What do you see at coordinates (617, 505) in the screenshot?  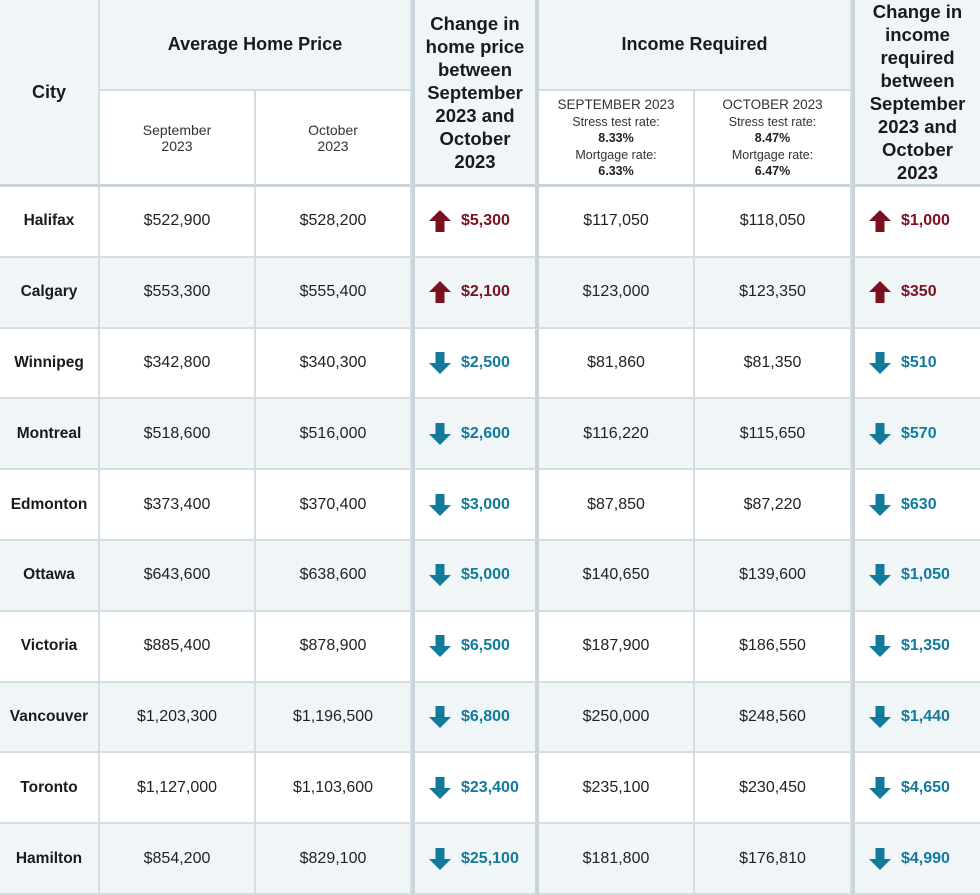 I see `income-sep-cell: $87,850` at bounding box center [617, 505].